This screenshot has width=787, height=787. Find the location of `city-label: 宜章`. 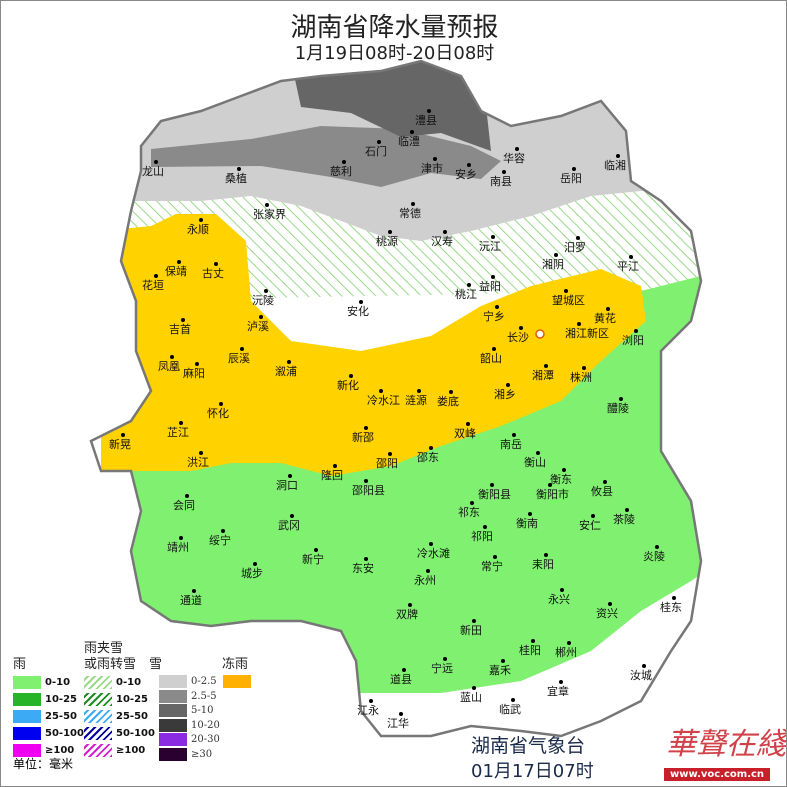

city-label: 宜章 is located at coordinates (558, 691).